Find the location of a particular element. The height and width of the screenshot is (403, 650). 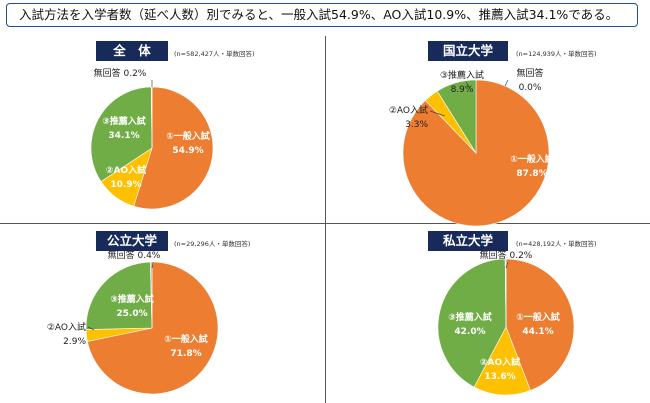

quadrant-divider-horizontal is located at coordinates (325, 223).